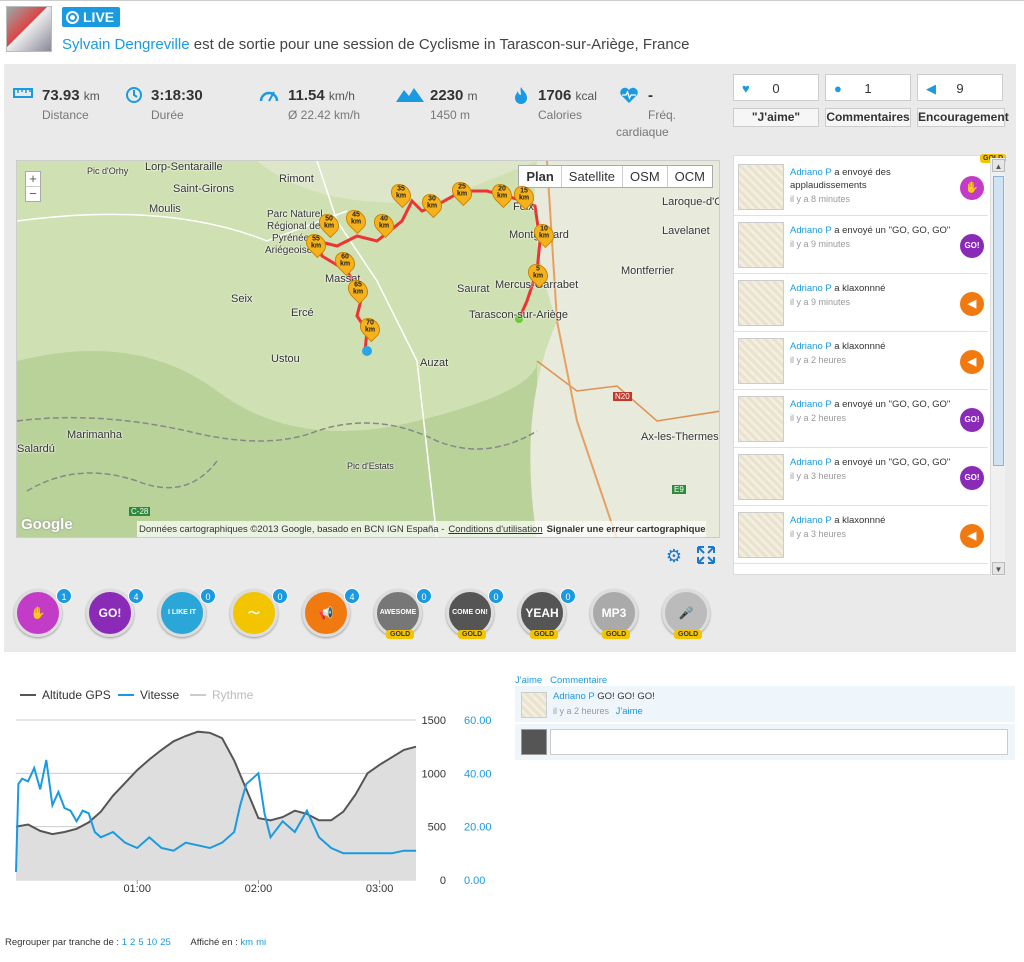 This screenshot has width=1024, height=962. What do you see at coordinates (64, 596) in the screenshot?
I see `cheer-count: 1` at bounding box center [64, 596].